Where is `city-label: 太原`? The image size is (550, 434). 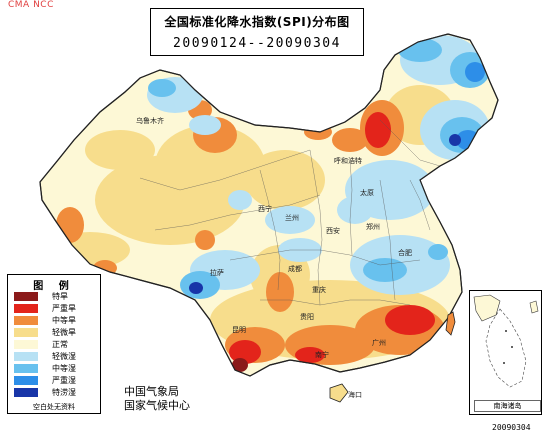
city-label: 太原 is located at coordinates (367, 193).